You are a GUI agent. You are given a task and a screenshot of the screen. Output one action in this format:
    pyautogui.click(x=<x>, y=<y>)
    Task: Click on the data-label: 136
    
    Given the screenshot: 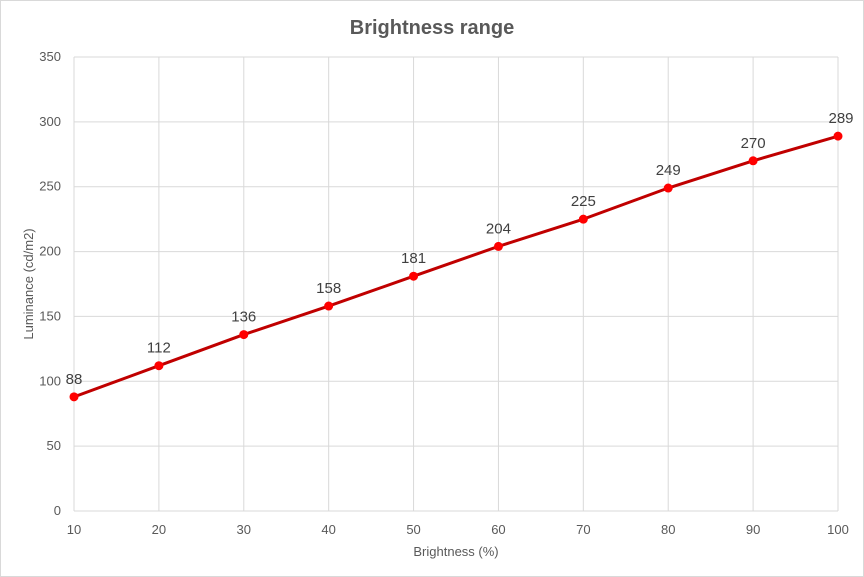 What is the action you would take?
    pyautogui.click(x=243, y=317)
    